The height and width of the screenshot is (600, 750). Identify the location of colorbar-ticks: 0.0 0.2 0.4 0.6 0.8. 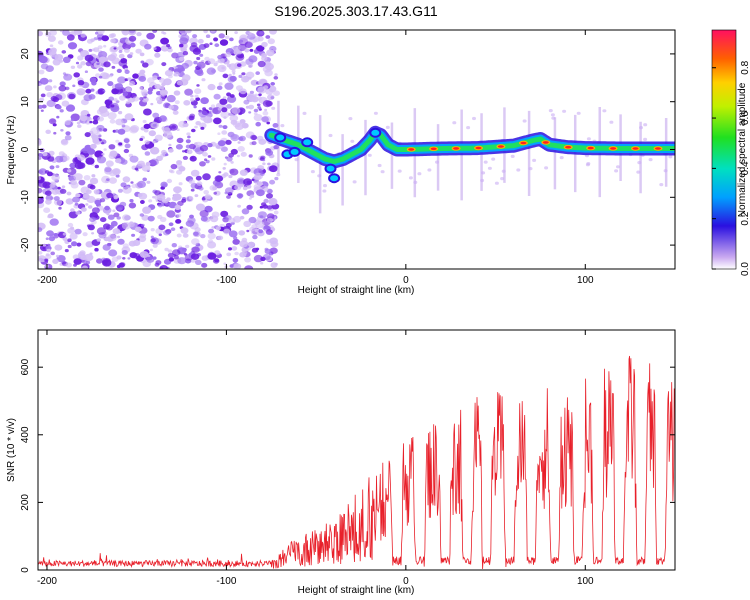
(731, 168).